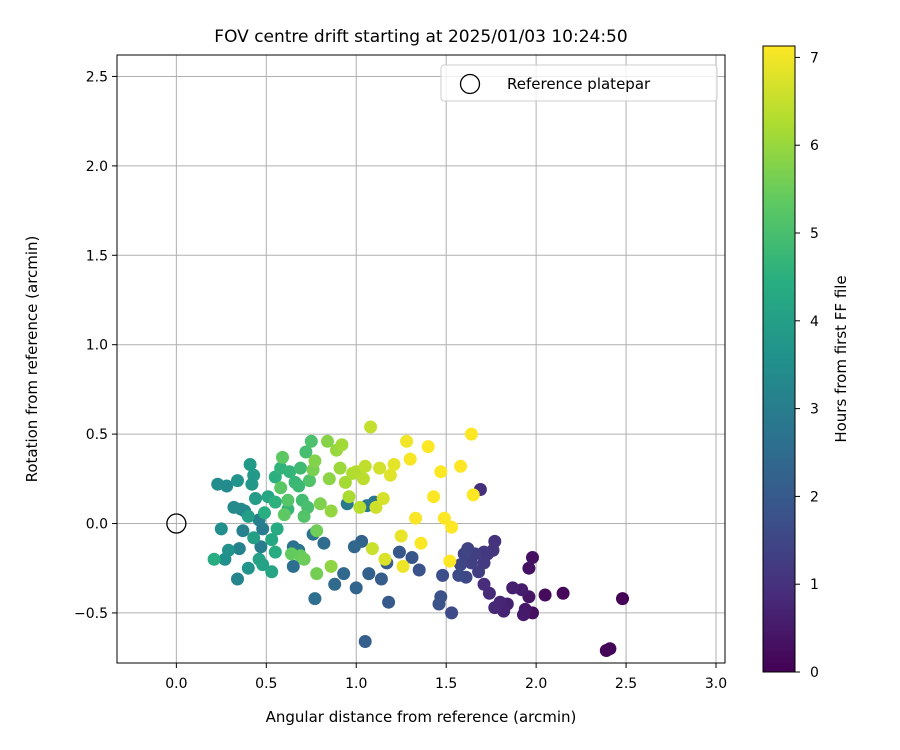  Describe the element at coordinates (716, 684) in the screenshot. I see `x-tick-label: 3.0` at that location.